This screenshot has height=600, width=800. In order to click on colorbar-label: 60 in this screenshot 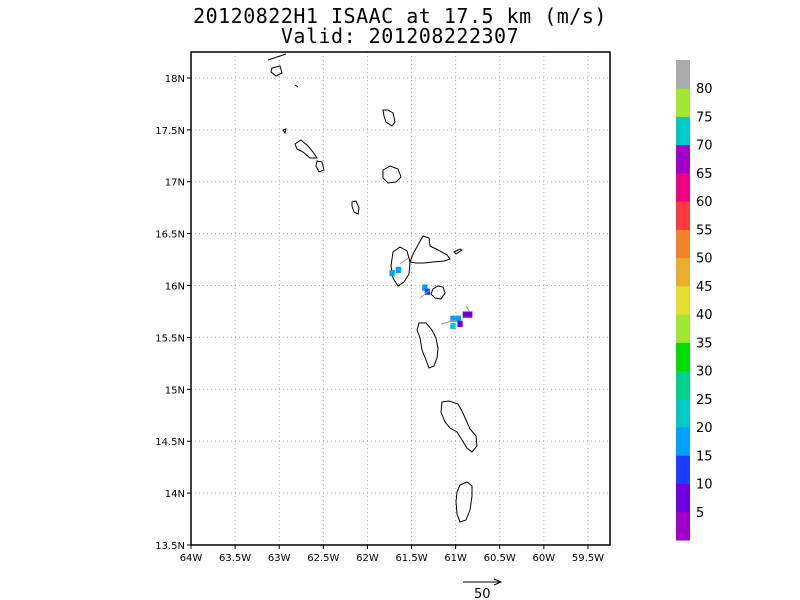, I will do `click(704, 202)`.